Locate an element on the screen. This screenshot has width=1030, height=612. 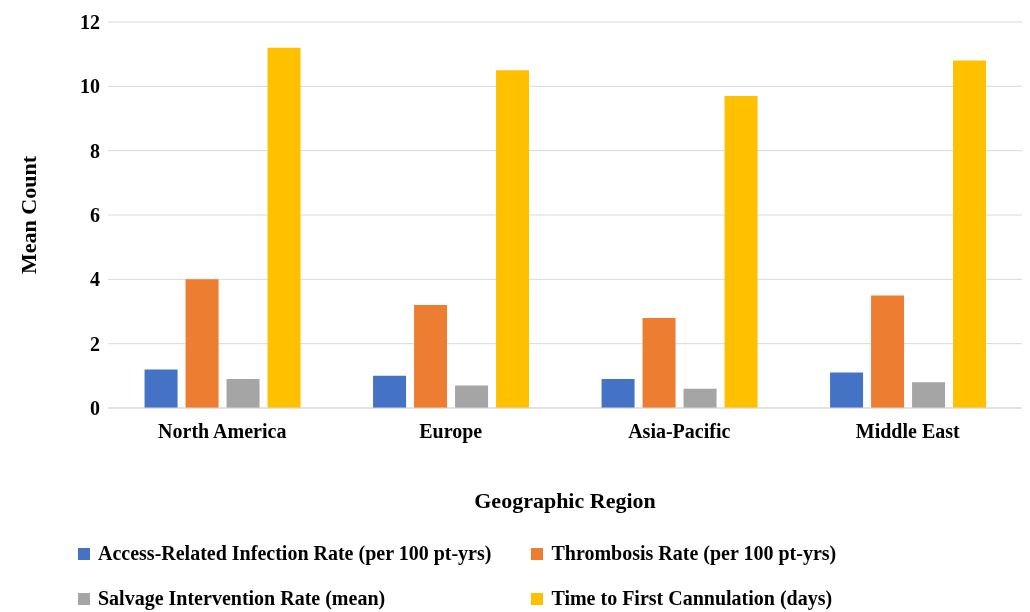
x-tick-label: Asia-Pacific is located at coordinates (679, 431).